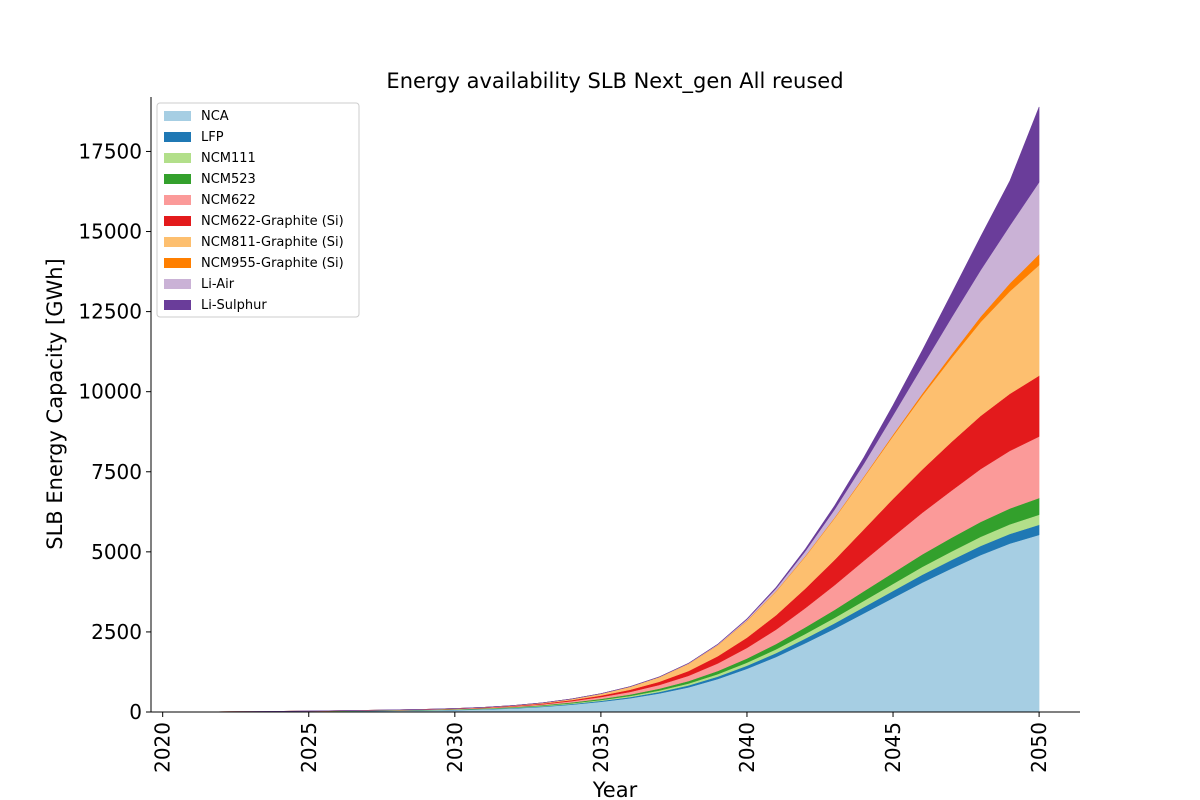  What do you see at coordinates (116, 472) in the screenshot?
I see `y-tick-label: 7500` at bounding box center [116, 472].